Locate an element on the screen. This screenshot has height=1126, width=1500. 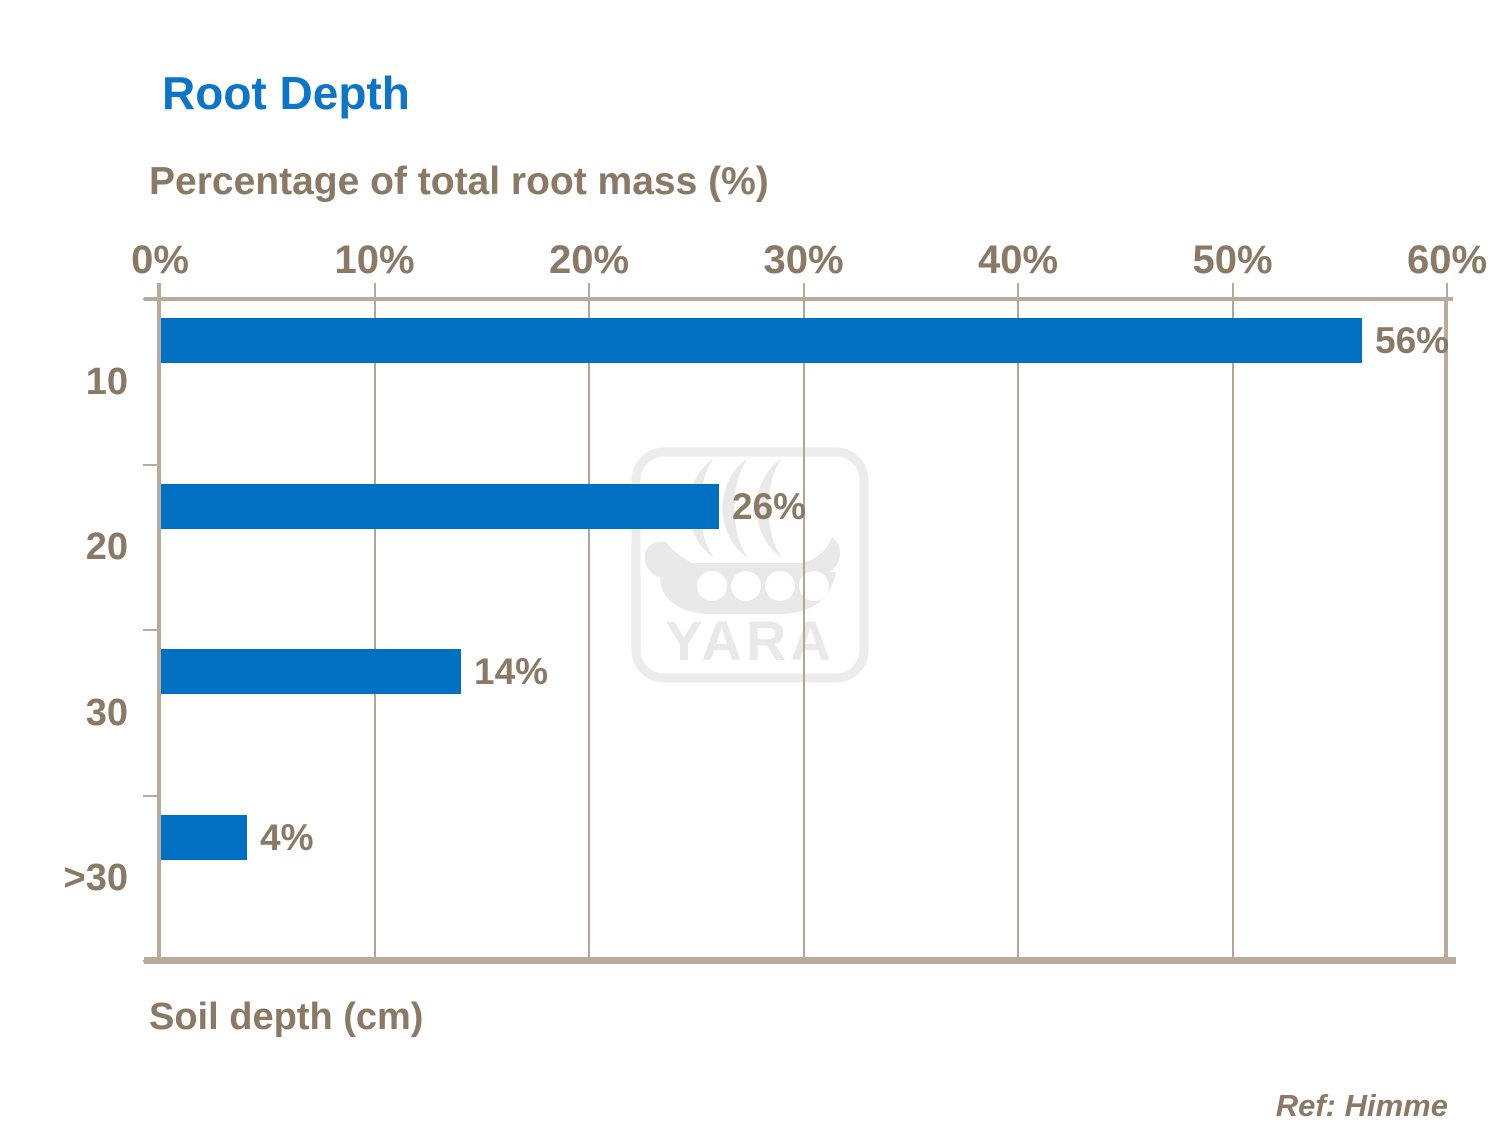
bar-value-label: 56% is located at coordinates (1412, 340).